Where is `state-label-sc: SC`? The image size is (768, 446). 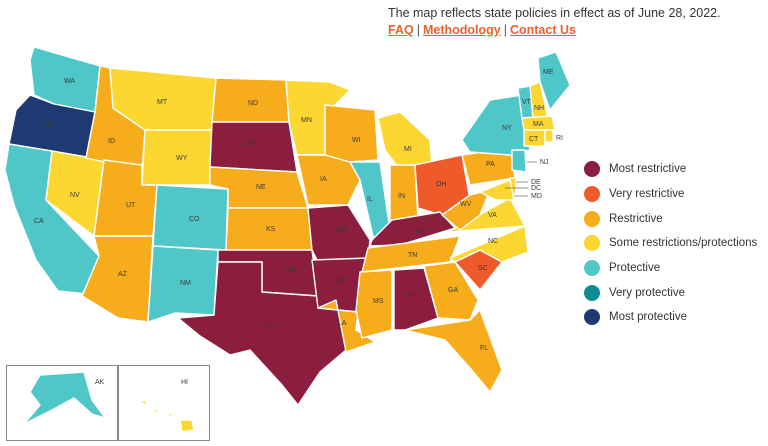 state-label-sc: SC is located at coordinates (483, 268).